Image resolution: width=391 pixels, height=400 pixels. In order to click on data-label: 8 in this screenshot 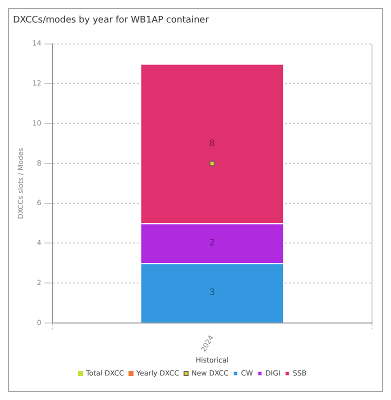, I will do `click(212, 143)`.